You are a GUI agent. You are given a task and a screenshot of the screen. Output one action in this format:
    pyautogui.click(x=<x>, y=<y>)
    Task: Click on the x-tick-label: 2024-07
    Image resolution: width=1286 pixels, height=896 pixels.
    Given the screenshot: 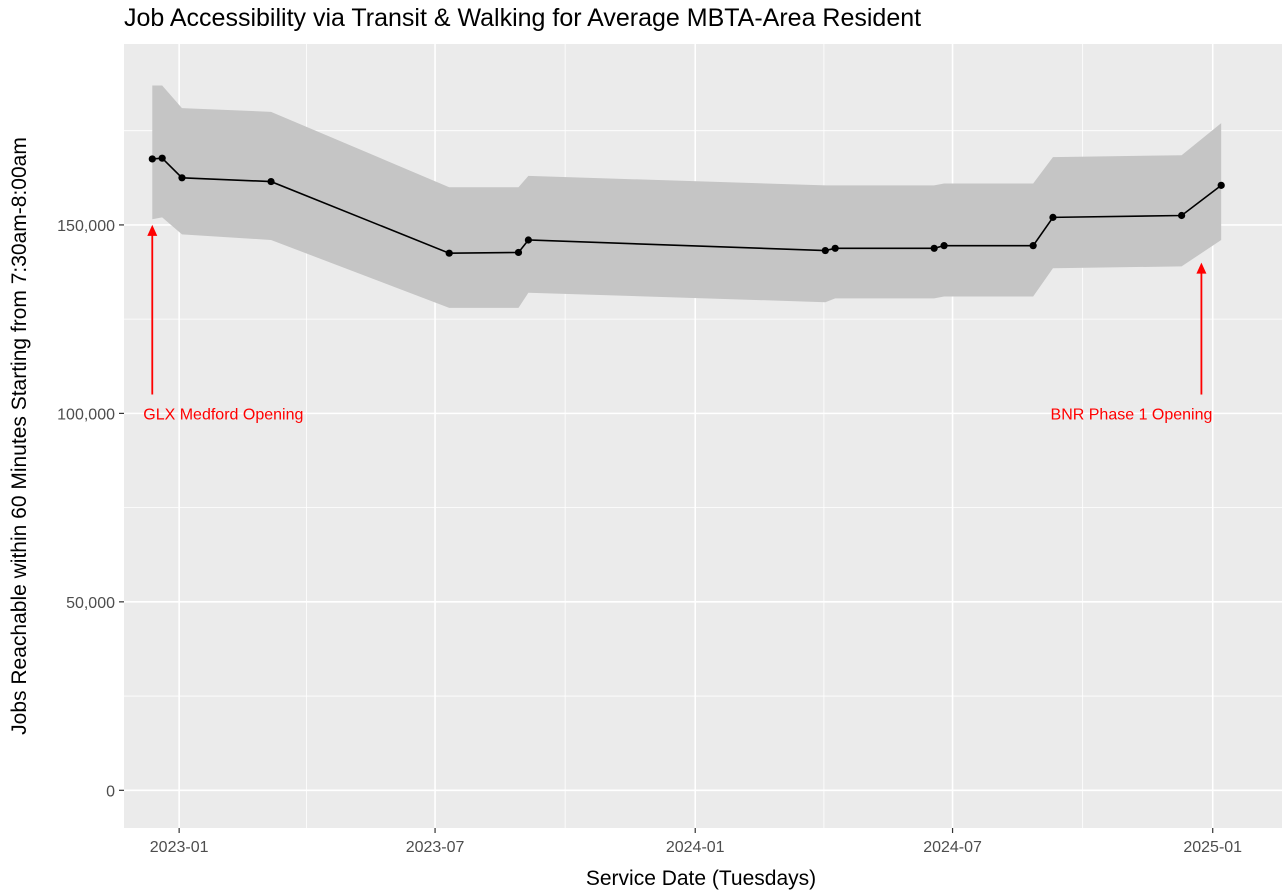 What is the action you would take?
    pyautogui.click(x=952, y=847)
    